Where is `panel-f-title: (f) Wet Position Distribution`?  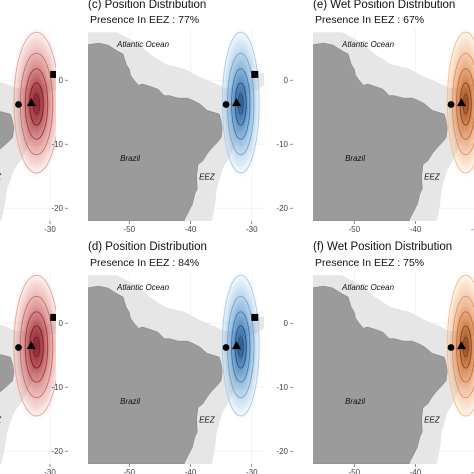
panel-f-title: (f) Wet Position Distribution is located at coordinates (383, 247).